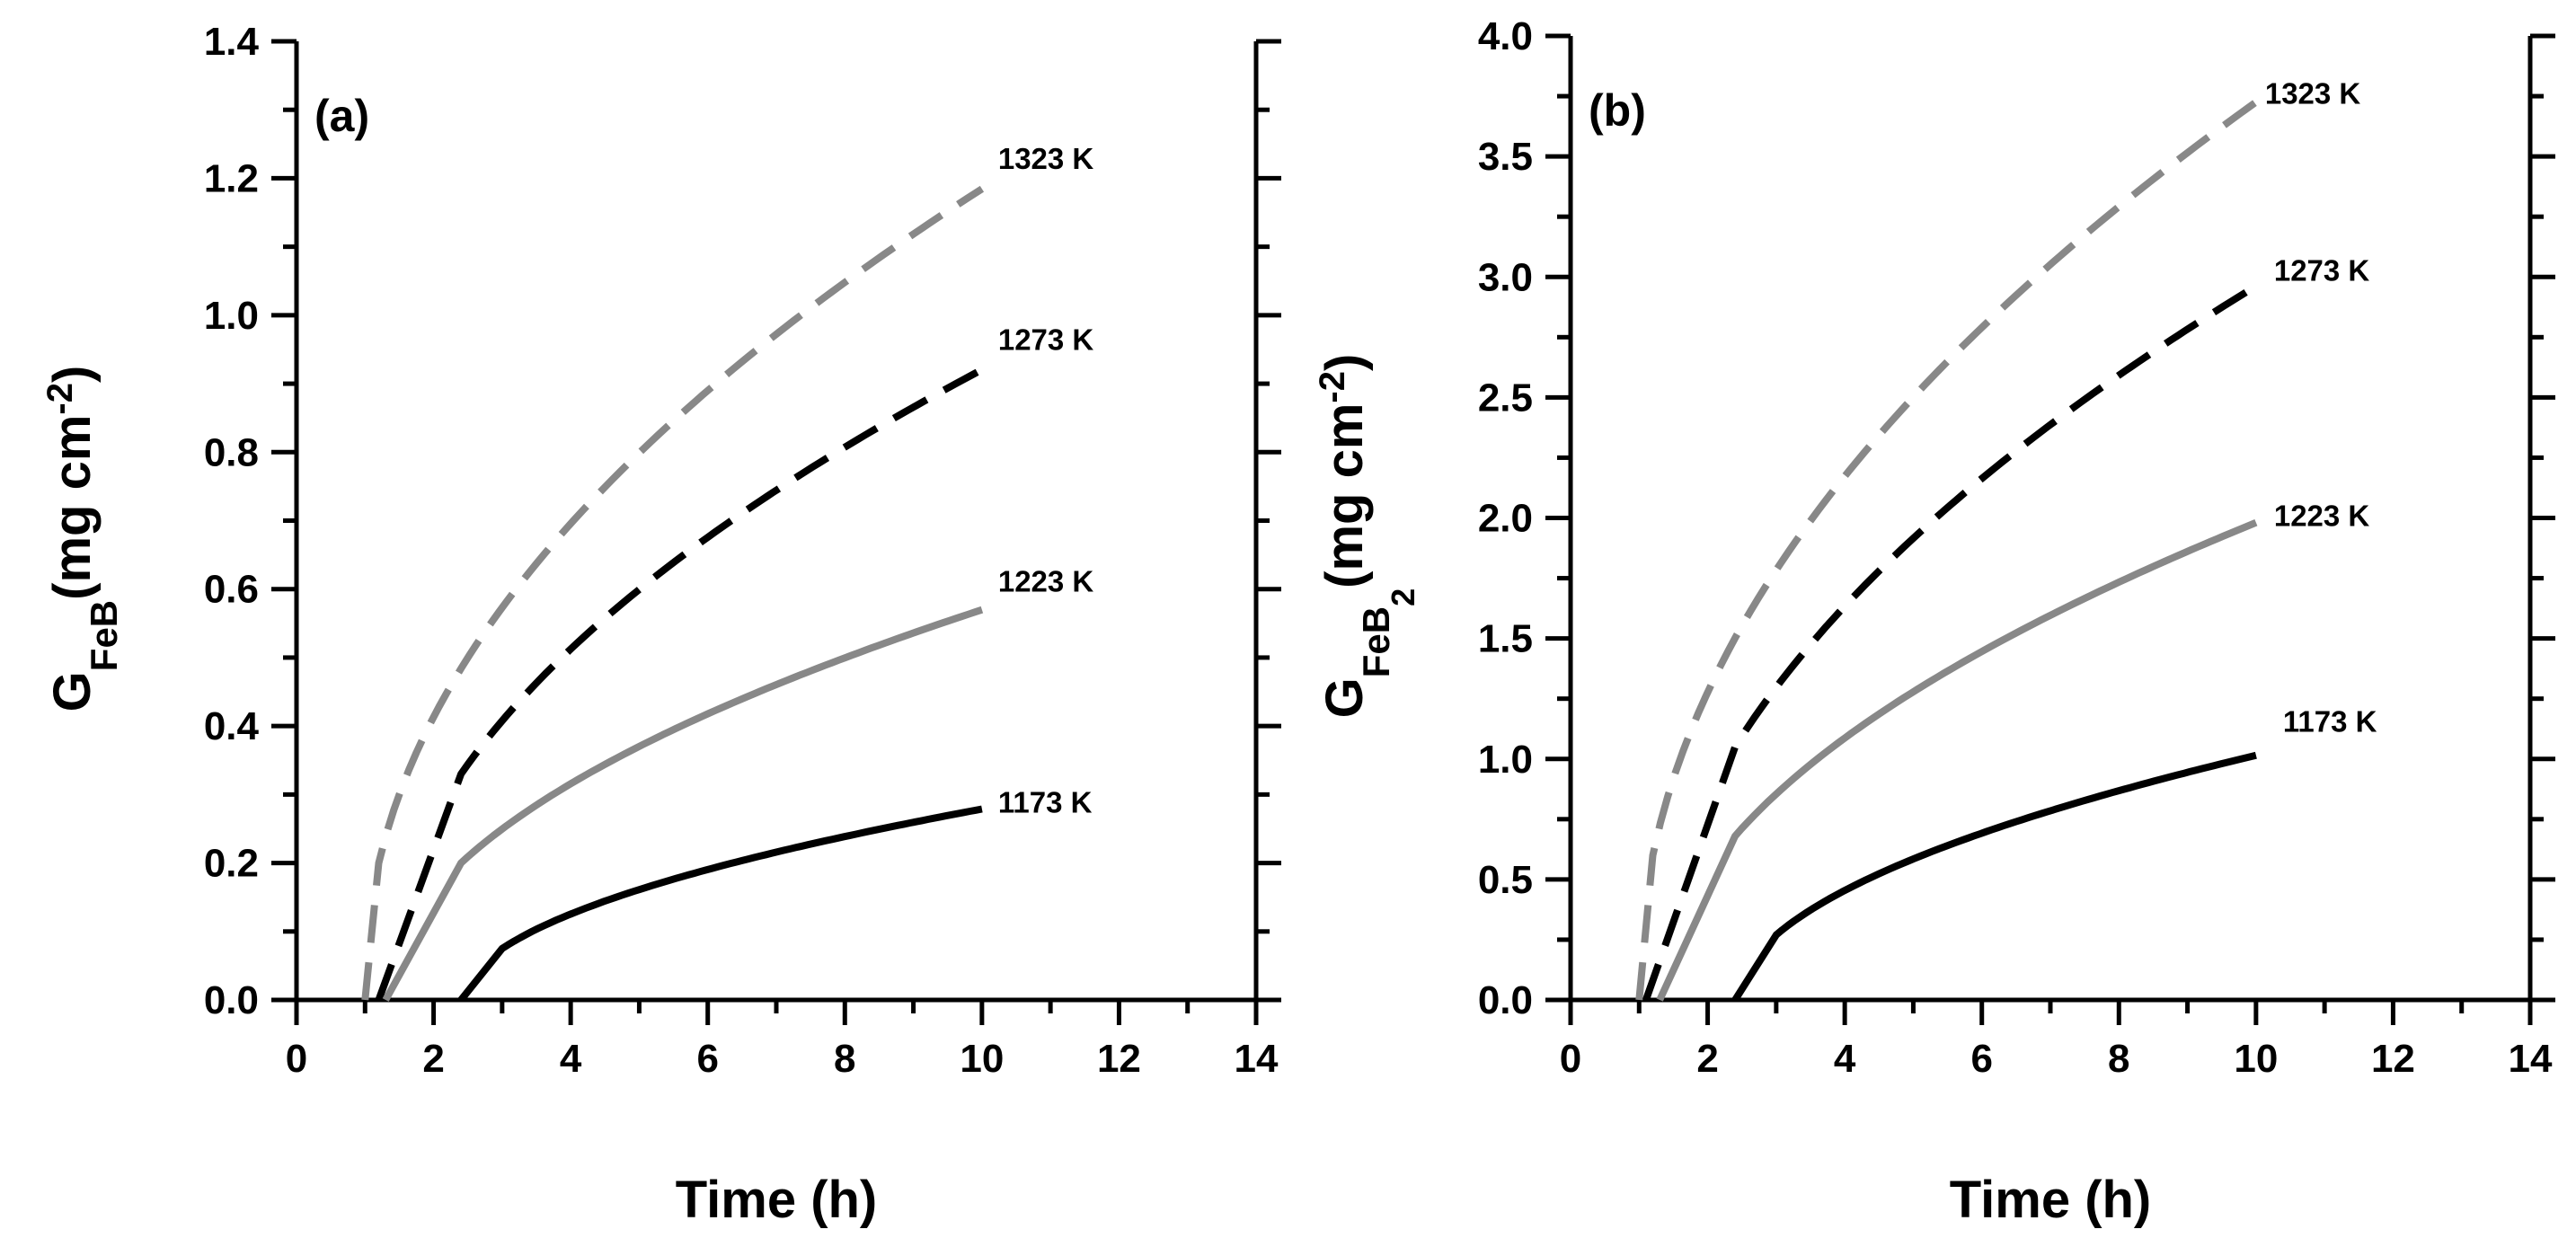 The width and height of the screenshot is (2576, 1247). I want to click on y-tick-label: 1.2, so click(232, 178).